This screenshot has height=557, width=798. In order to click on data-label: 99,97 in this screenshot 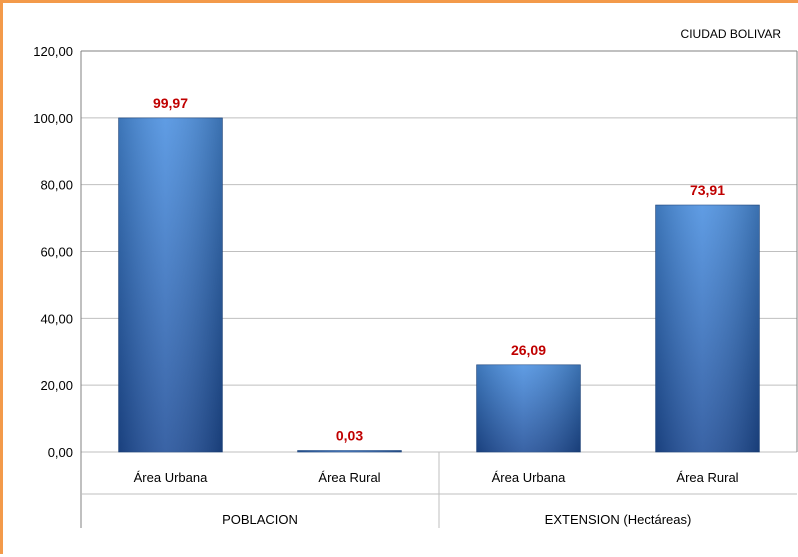, I will do `click(170, 103)`.